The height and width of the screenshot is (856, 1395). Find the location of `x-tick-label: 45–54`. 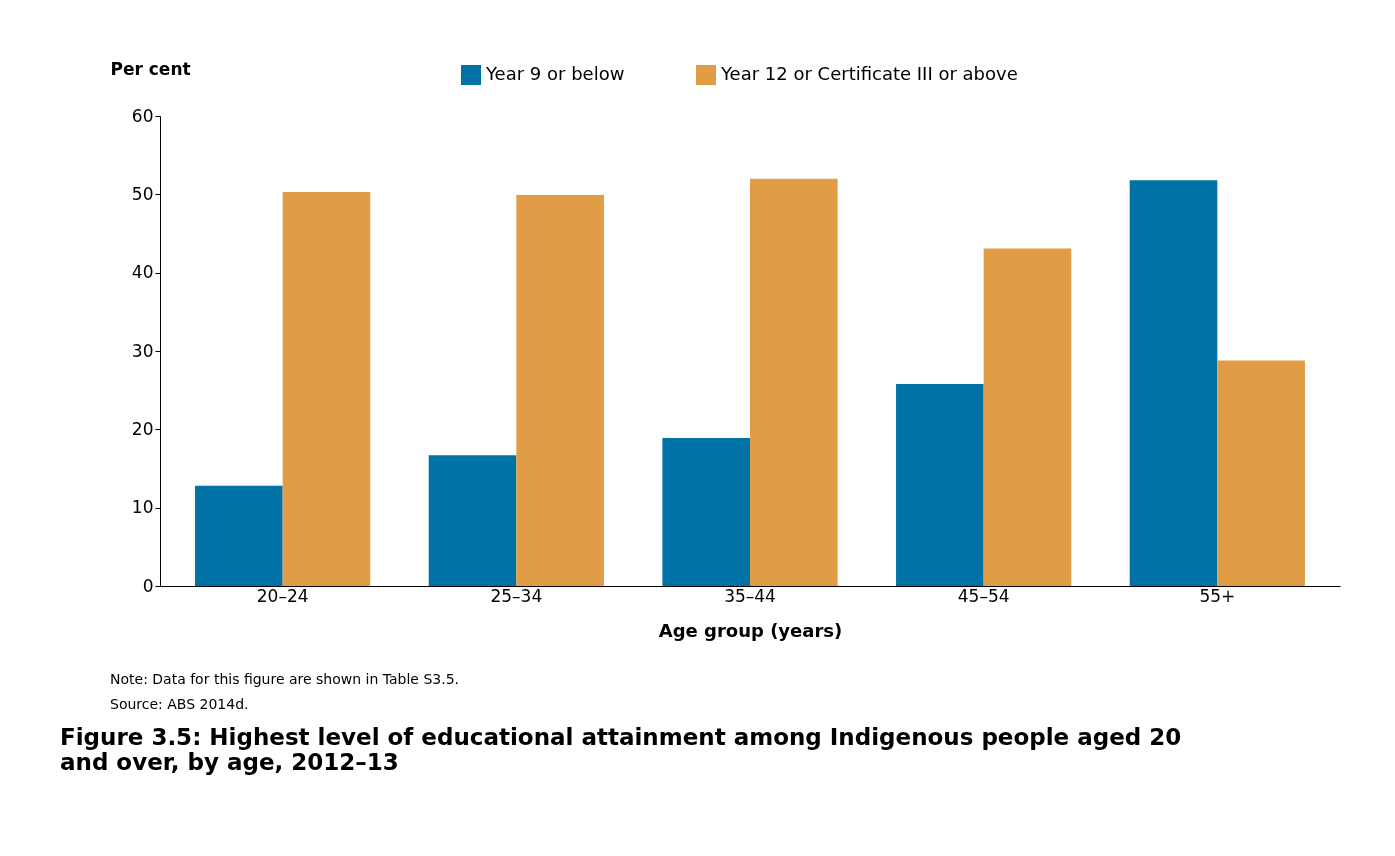

x-tick-label: 45–54 is located at coordinates (983, 595).